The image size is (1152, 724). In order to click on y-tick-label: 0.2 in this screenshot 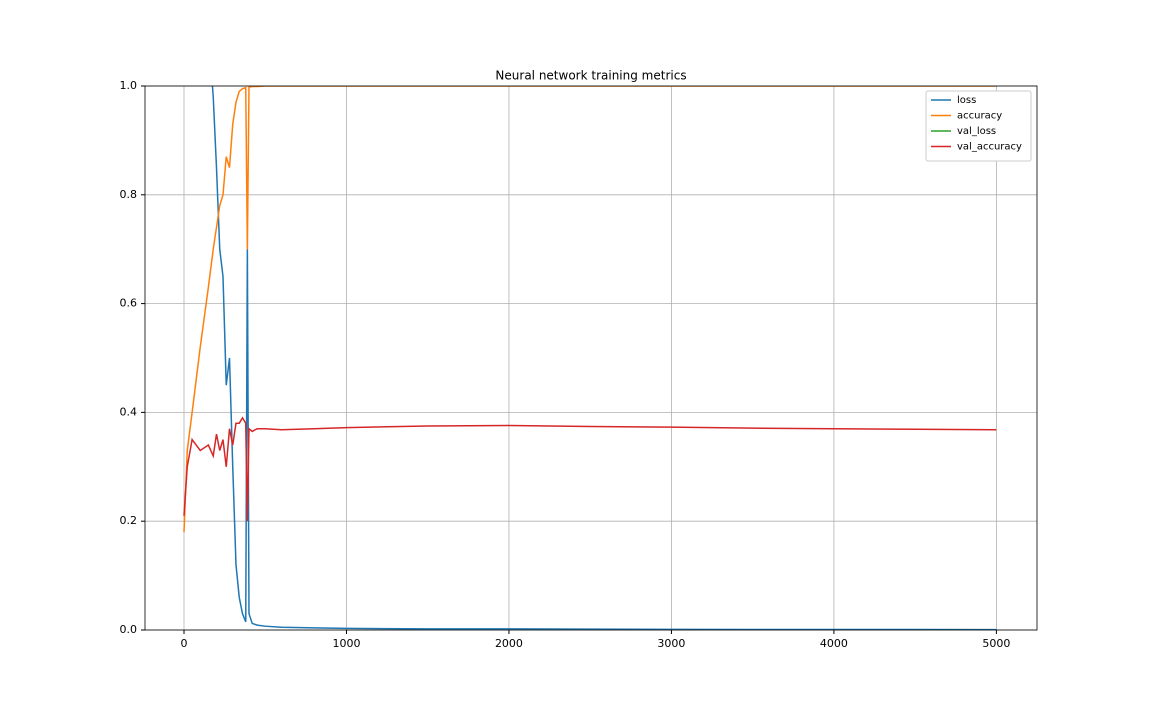, I will do `click(129, 520)`.